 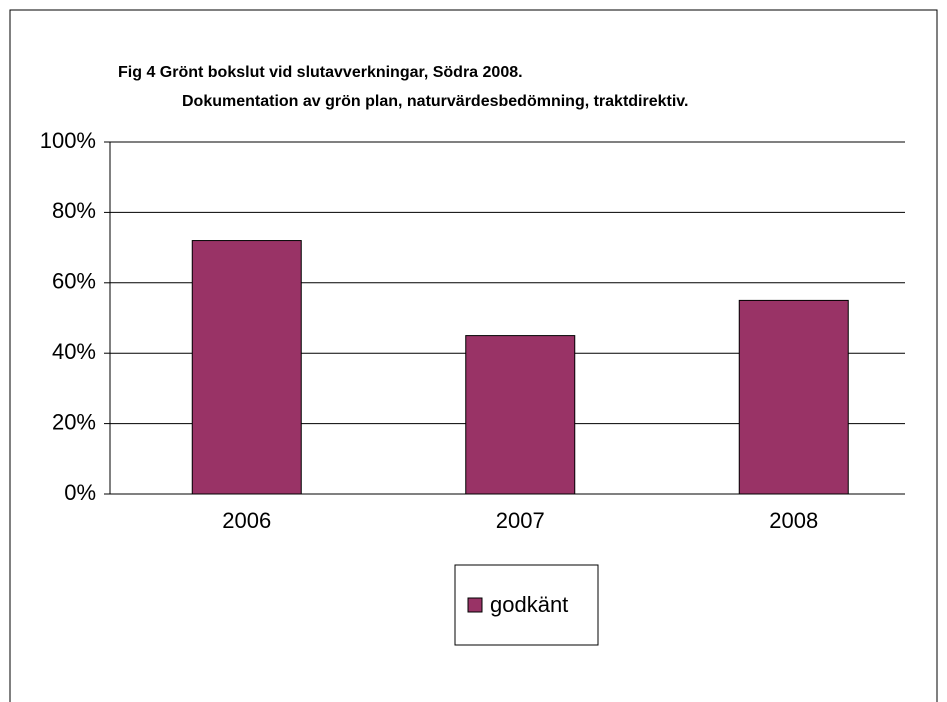 What do you see at coordinates (520, 520) in the screenshot?
I see `x-tick-label: 2007` at bounding box center [520, 520].